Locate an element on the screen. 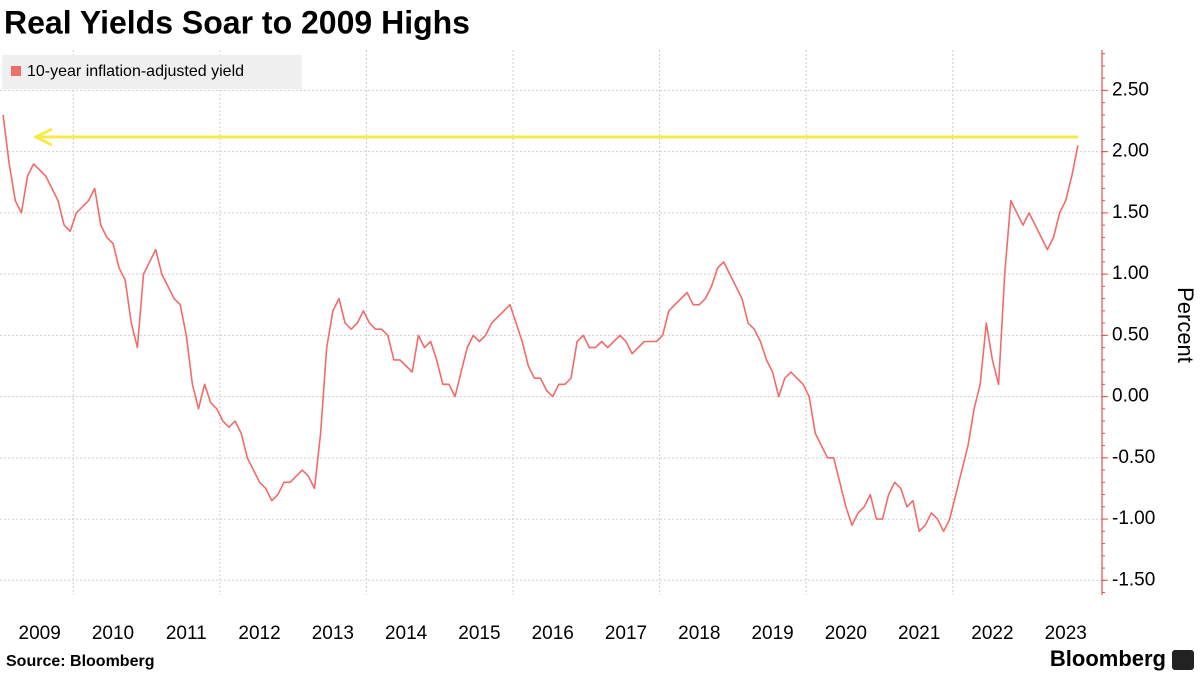 The image size is (1200, 680). x-tick-label: 2023 is located at coordinates (1066, 633).